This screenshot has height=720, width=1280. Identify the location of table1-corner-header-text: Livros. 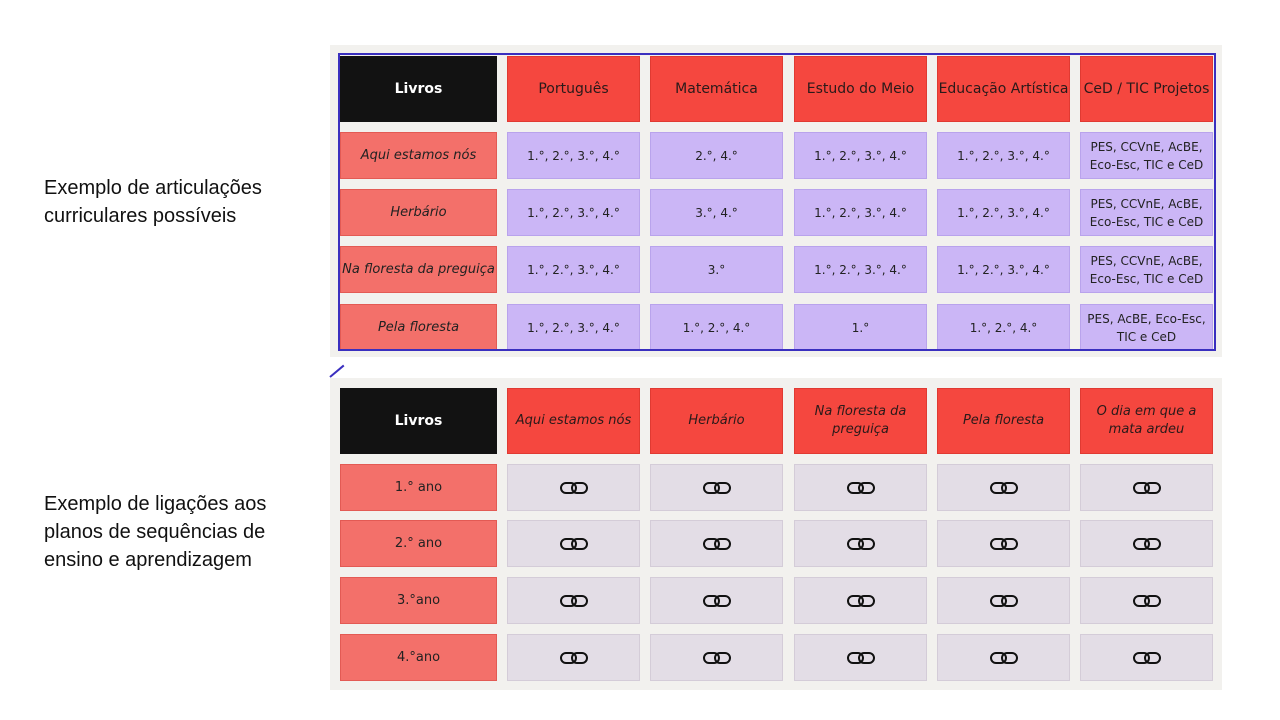
(418, 89).